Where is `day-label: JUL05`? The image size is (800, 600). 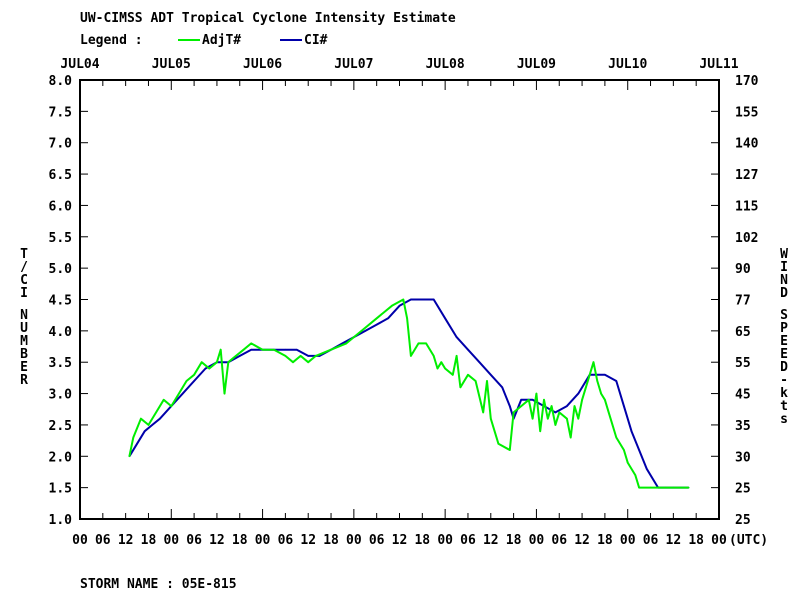 day-label: JUL05 is located at coordinates (171, 64).